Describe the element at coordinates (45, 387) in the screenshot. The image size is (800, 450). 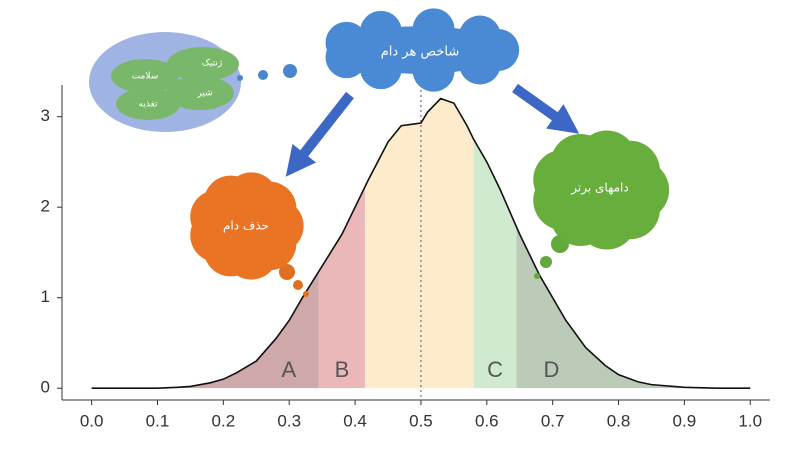
I see `y-tick-label: 0` at that location.